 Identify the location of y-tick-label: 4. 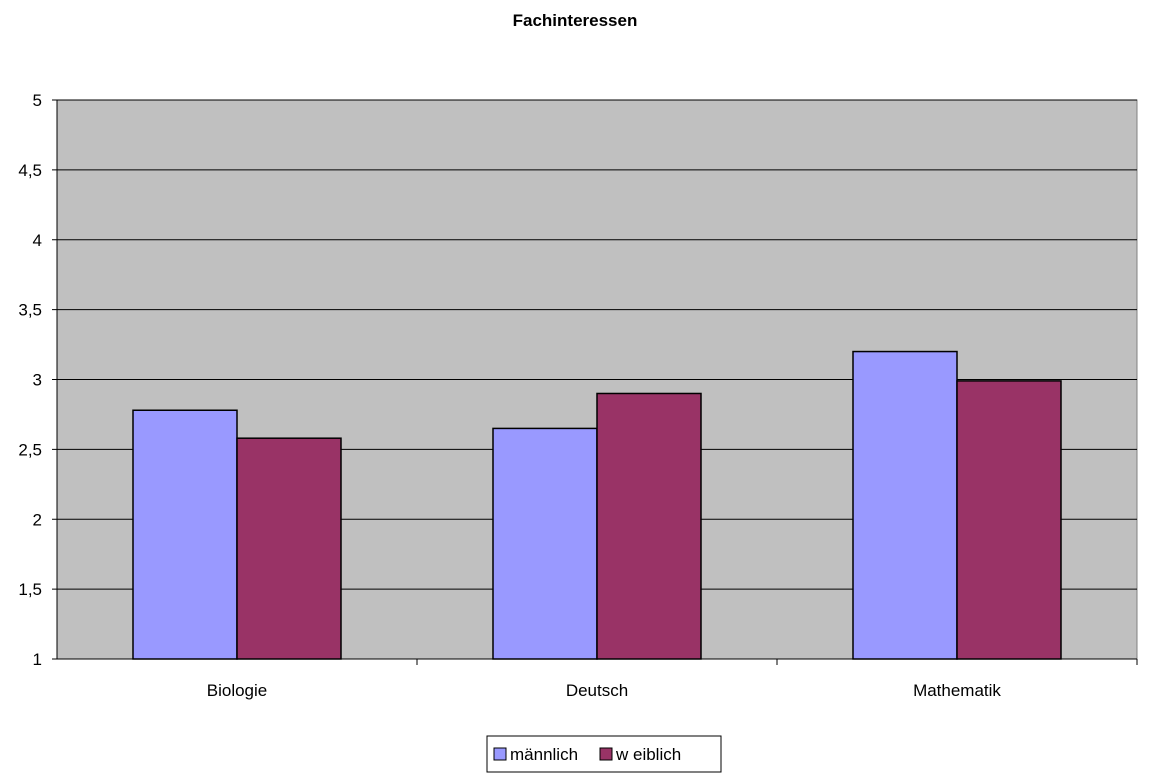
(37, 240).